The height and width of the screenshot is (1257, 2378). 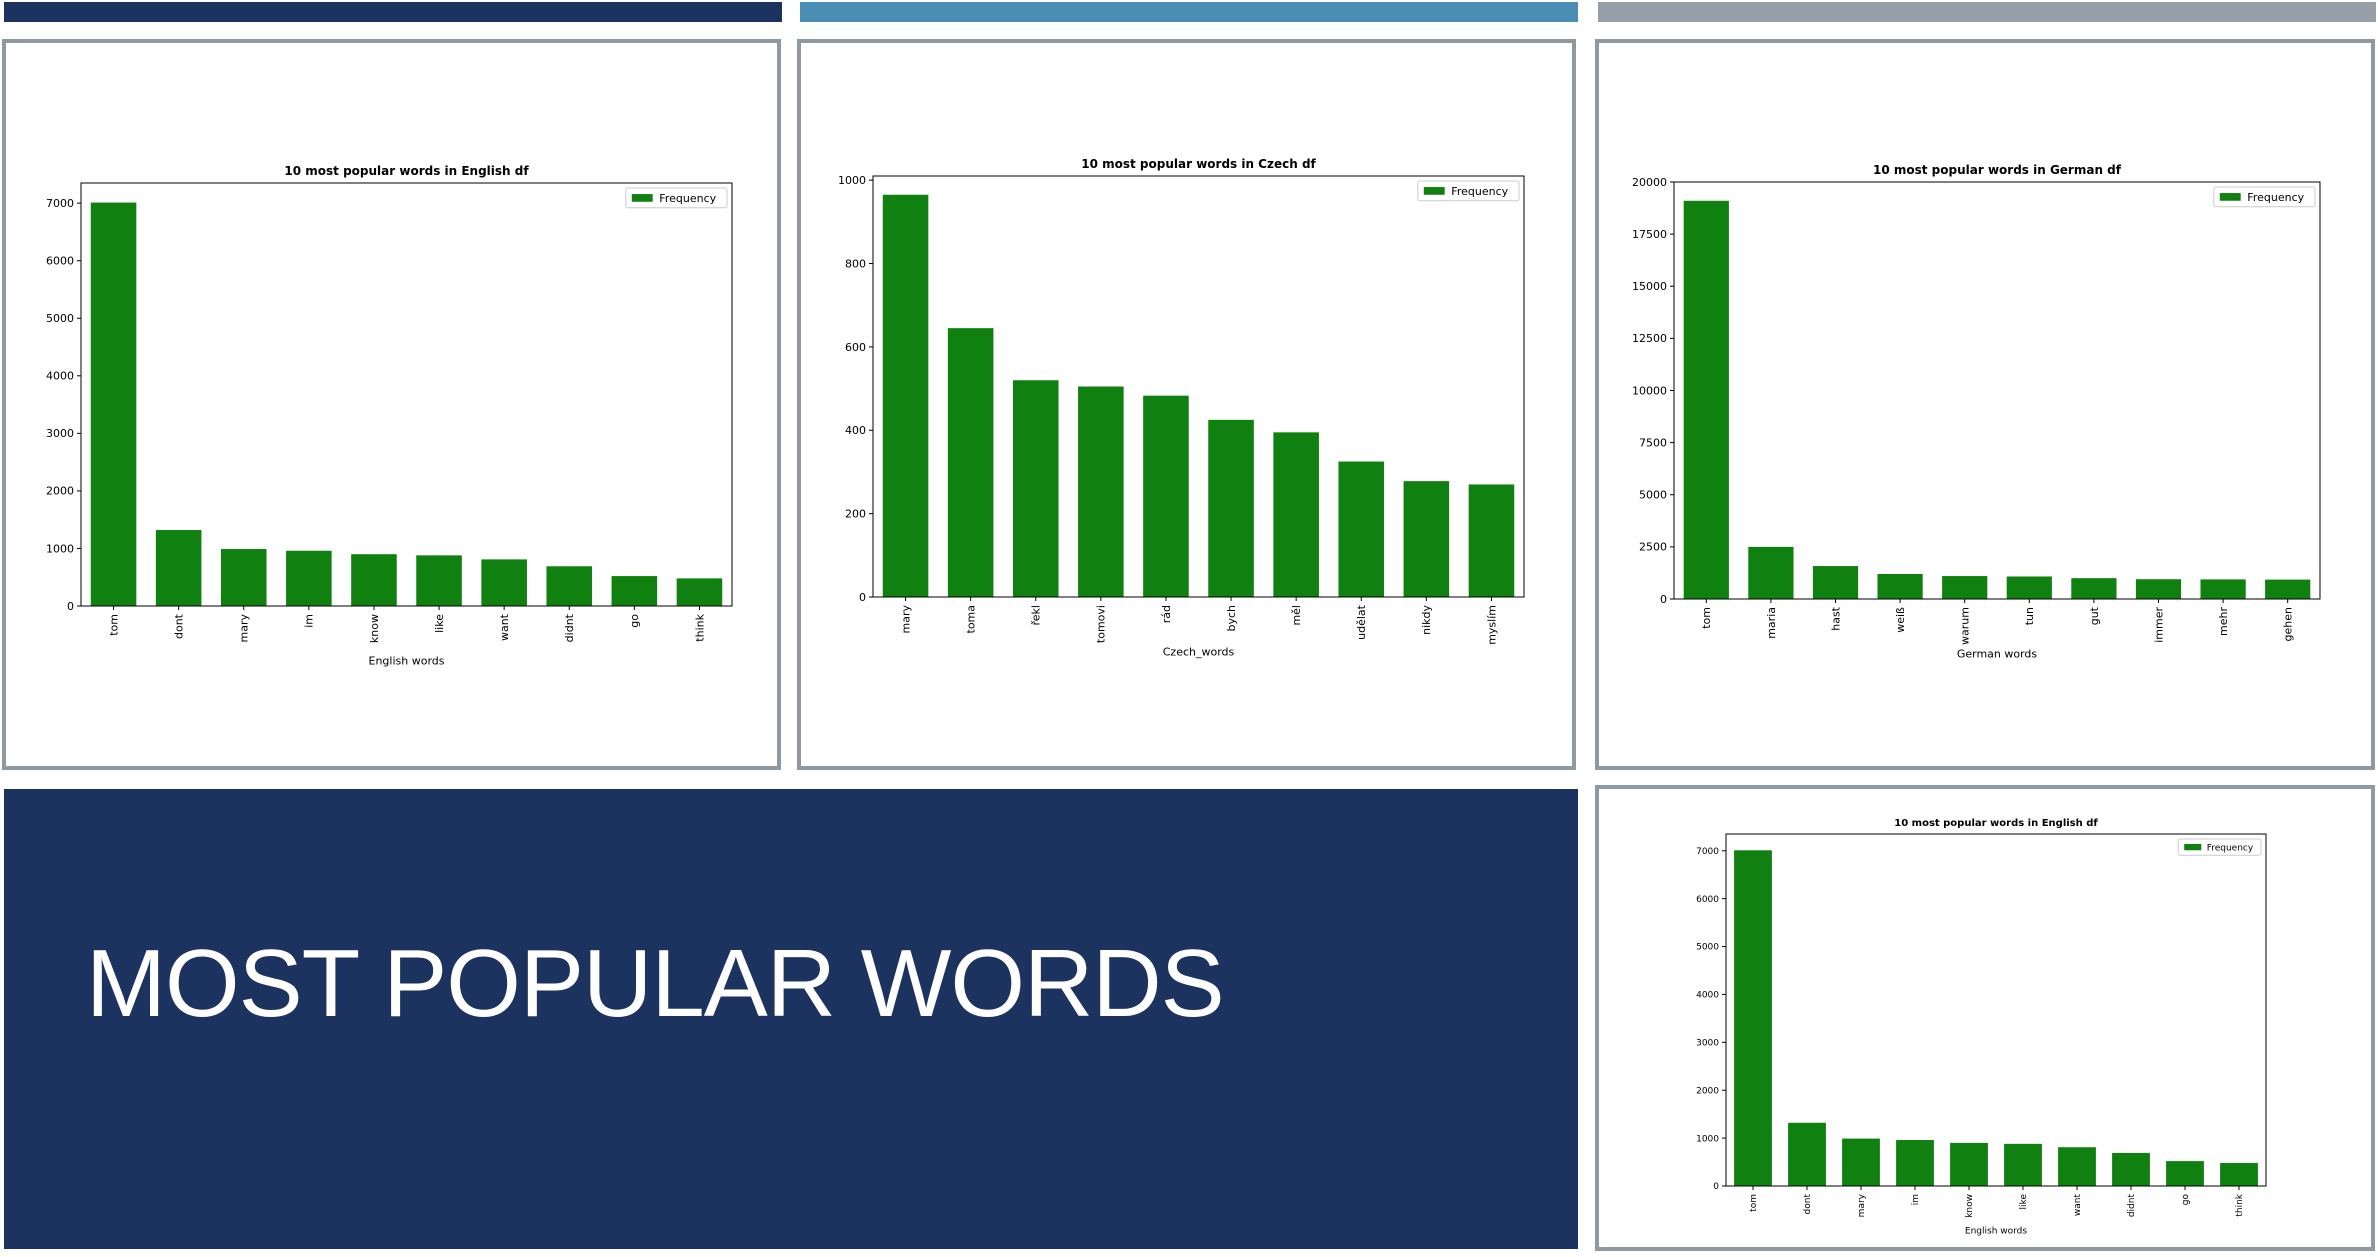 What do you see at coordinates (1916, 1199) in the screenshot?
I see `chart-3-xtick-label: im` at bounding box center [1916, 1199].